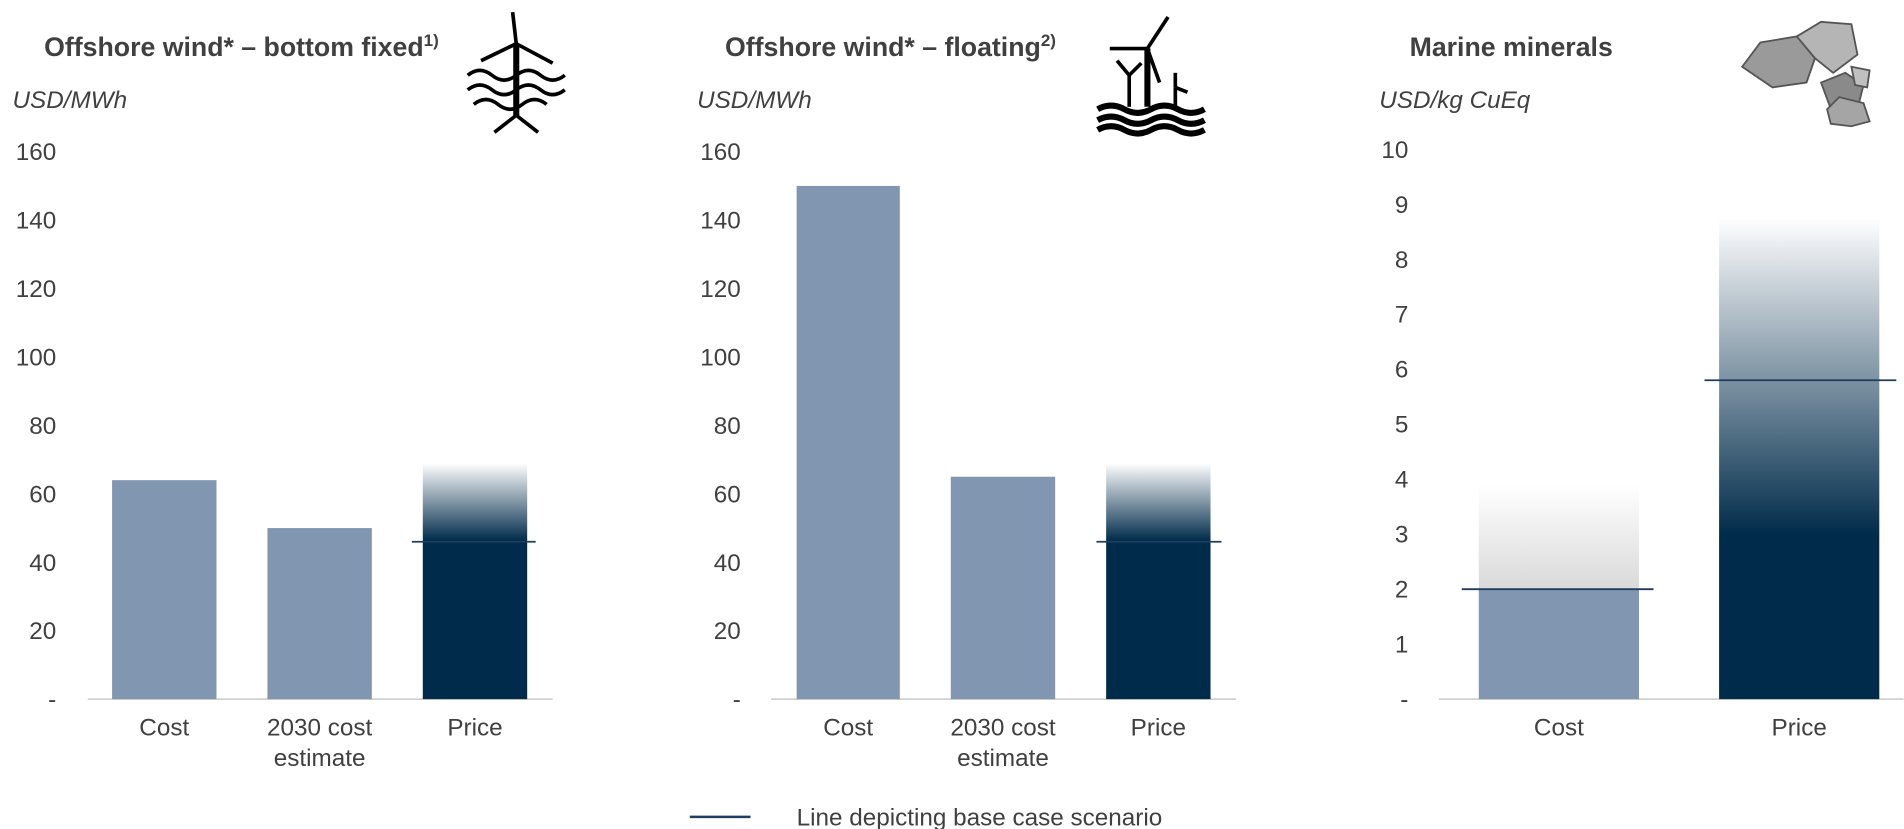 This screenshot has width=1904, height=829. I want to click on y-tick-label: 7, so click(1402, 315).